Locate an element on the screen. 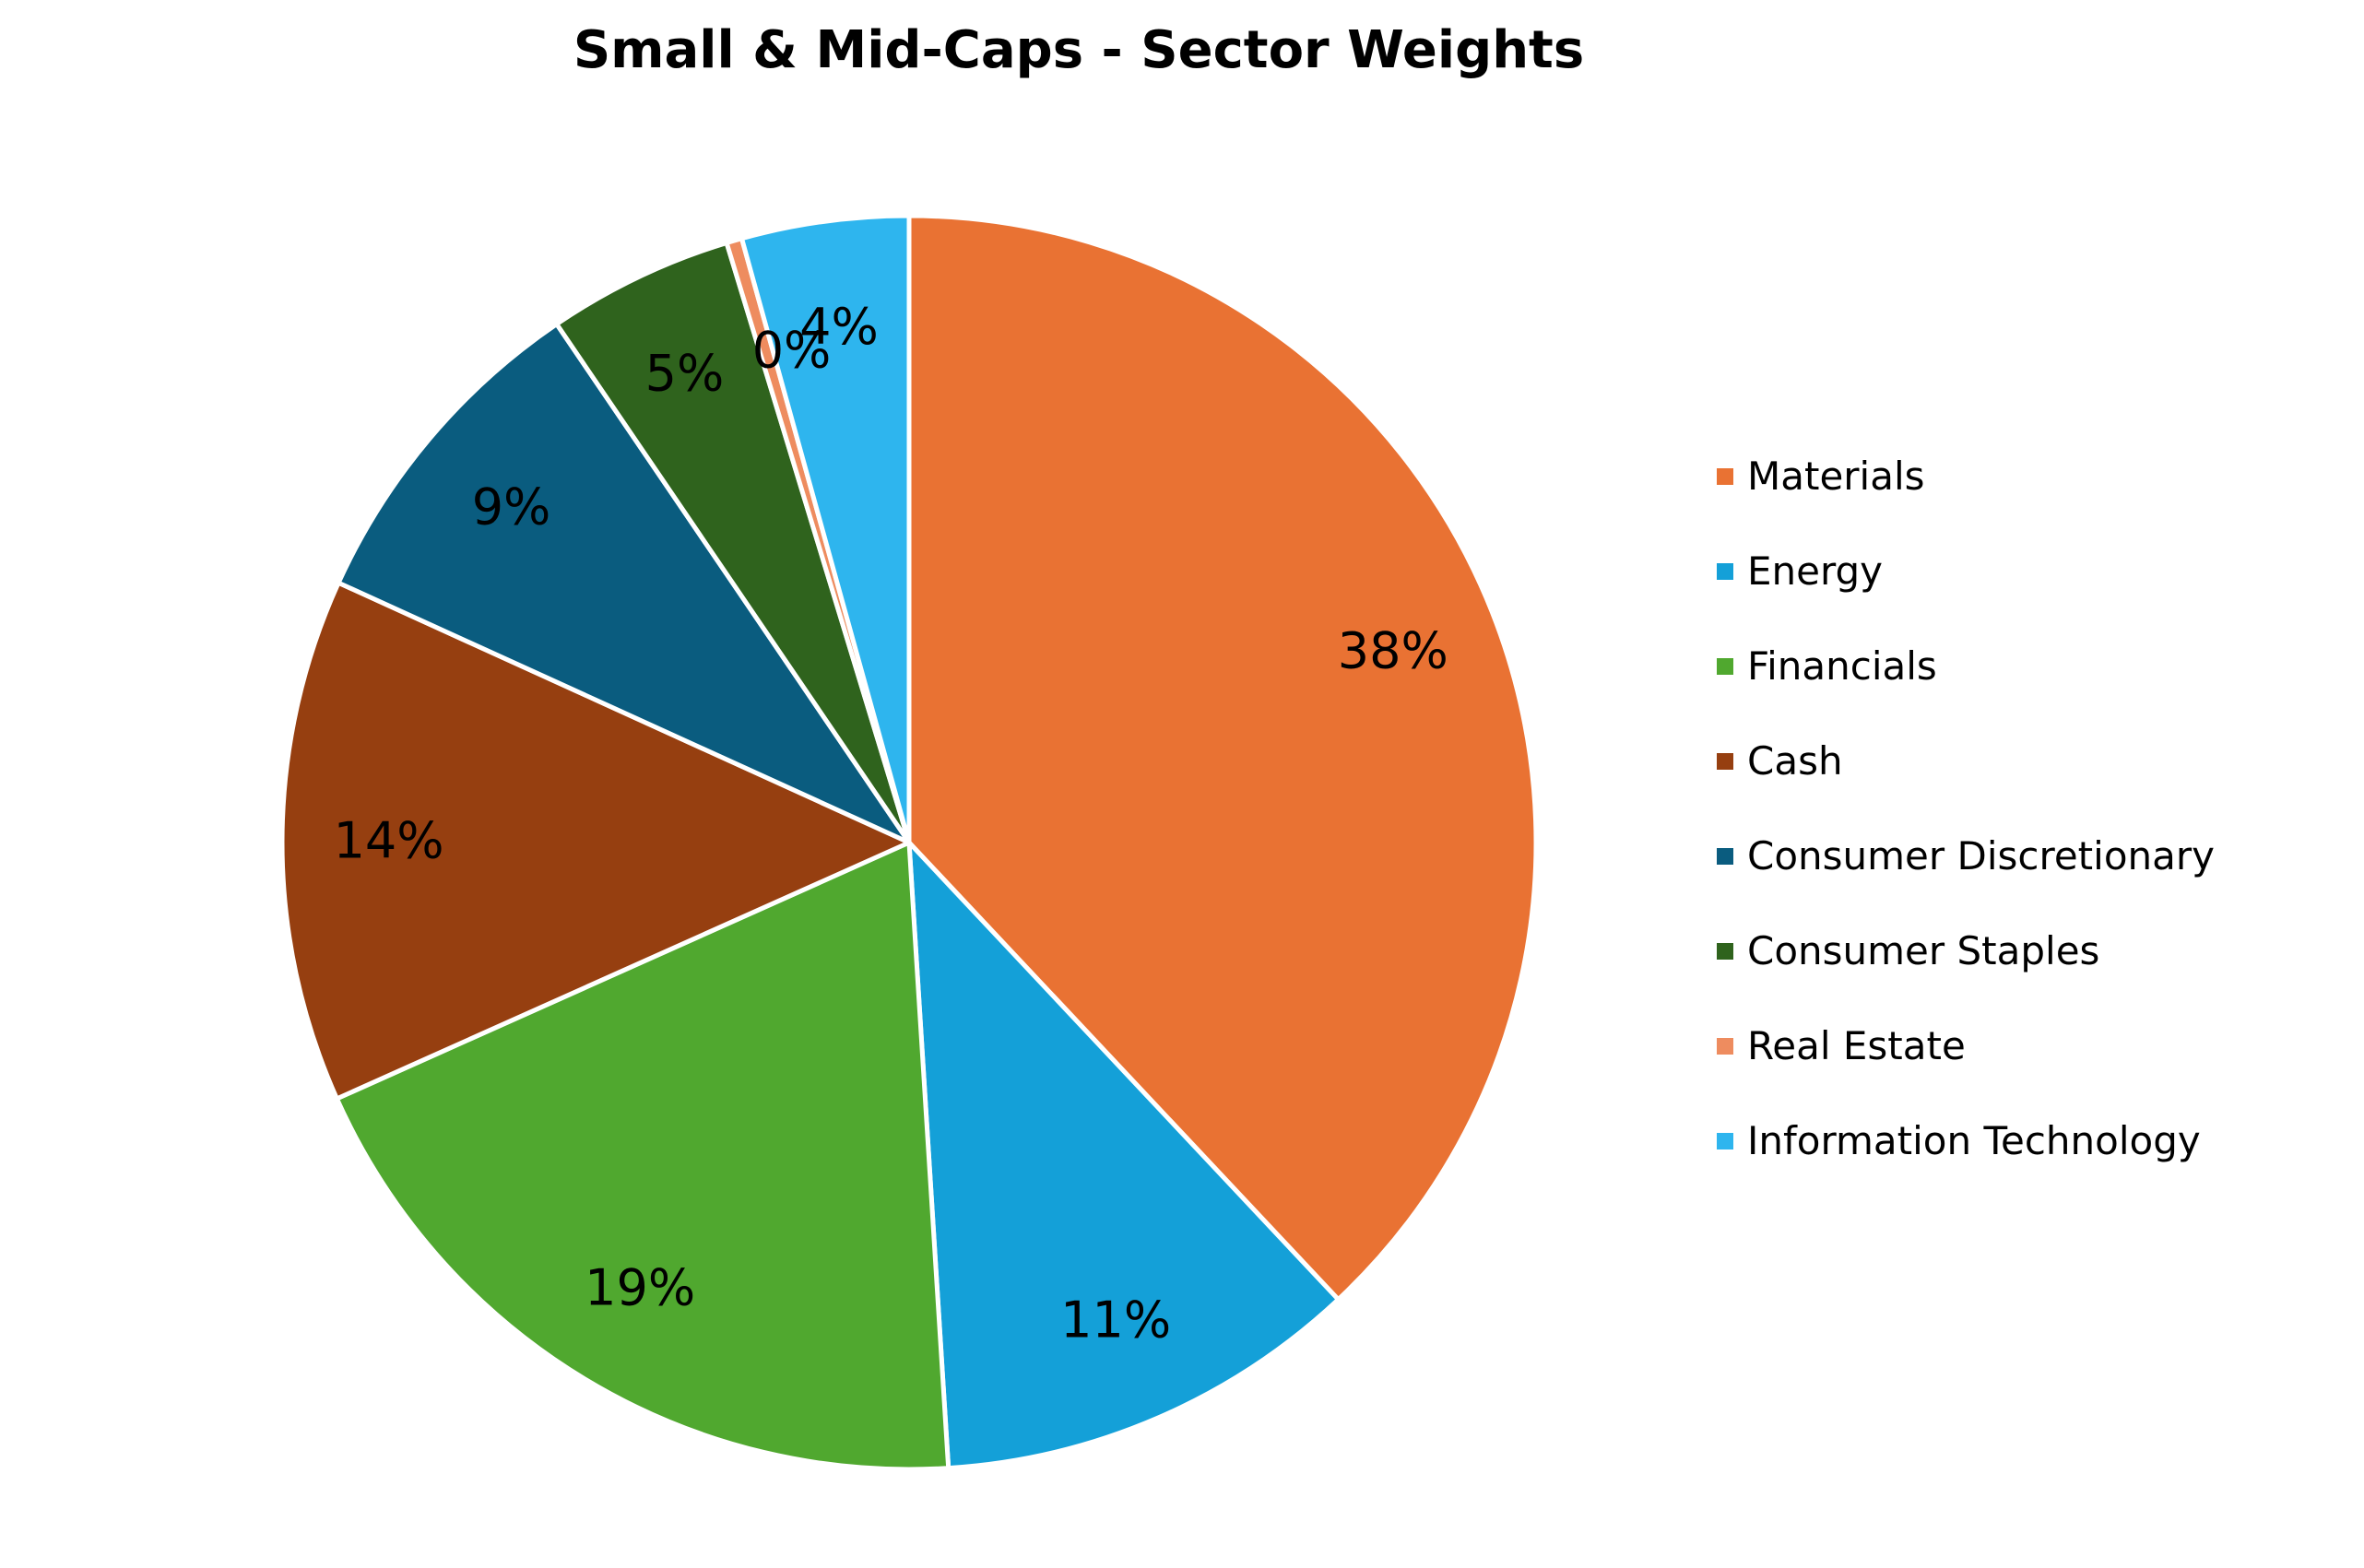 This screenshot has height=1568, width=2364. pie-slice-consumer-discretionary is located at coordinates (624, 583).